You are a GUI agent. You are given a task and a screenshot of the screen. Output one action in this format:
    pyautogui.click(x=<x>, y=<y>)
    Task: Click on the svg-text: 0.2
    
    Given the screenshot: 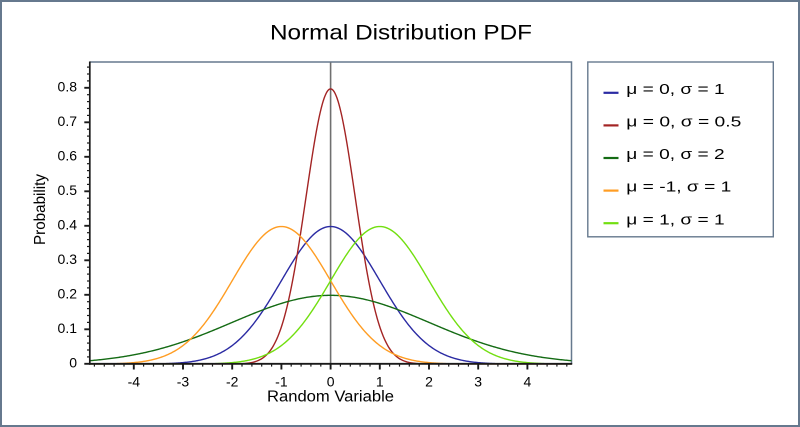 What is the action you would take?
    pyautogui.click(x=68, y=294)
    